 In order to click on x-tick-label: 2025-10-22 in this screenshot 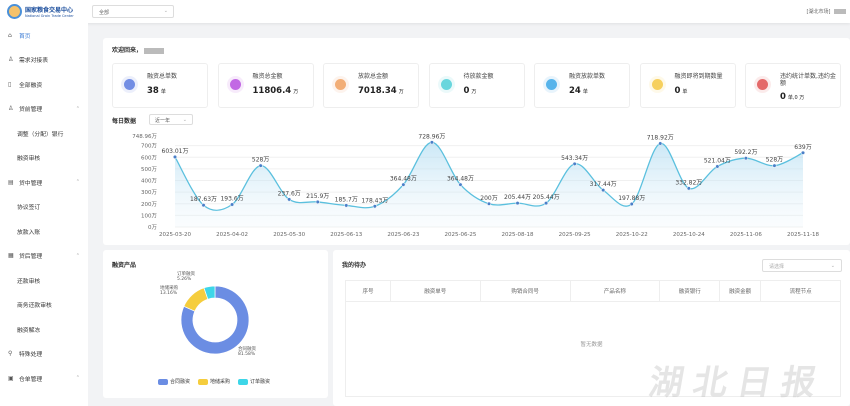, I will do `click(632, 235)`.